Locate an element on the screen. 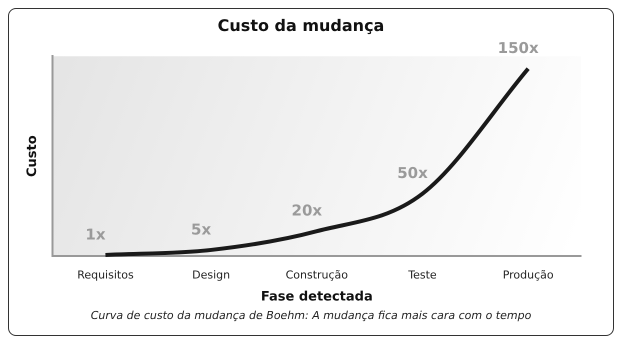 The image size is (624, 344). chart-title: Custo da mudança is located at coordinates (301, 25).